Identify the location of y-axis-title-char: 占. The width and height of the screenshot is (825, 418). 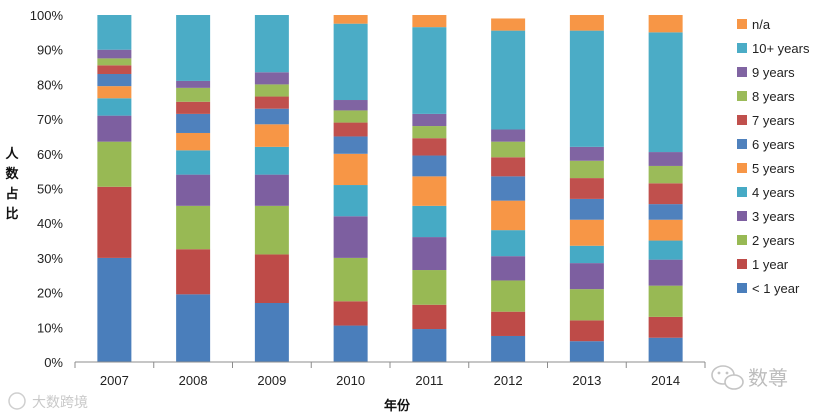
(11, 194).